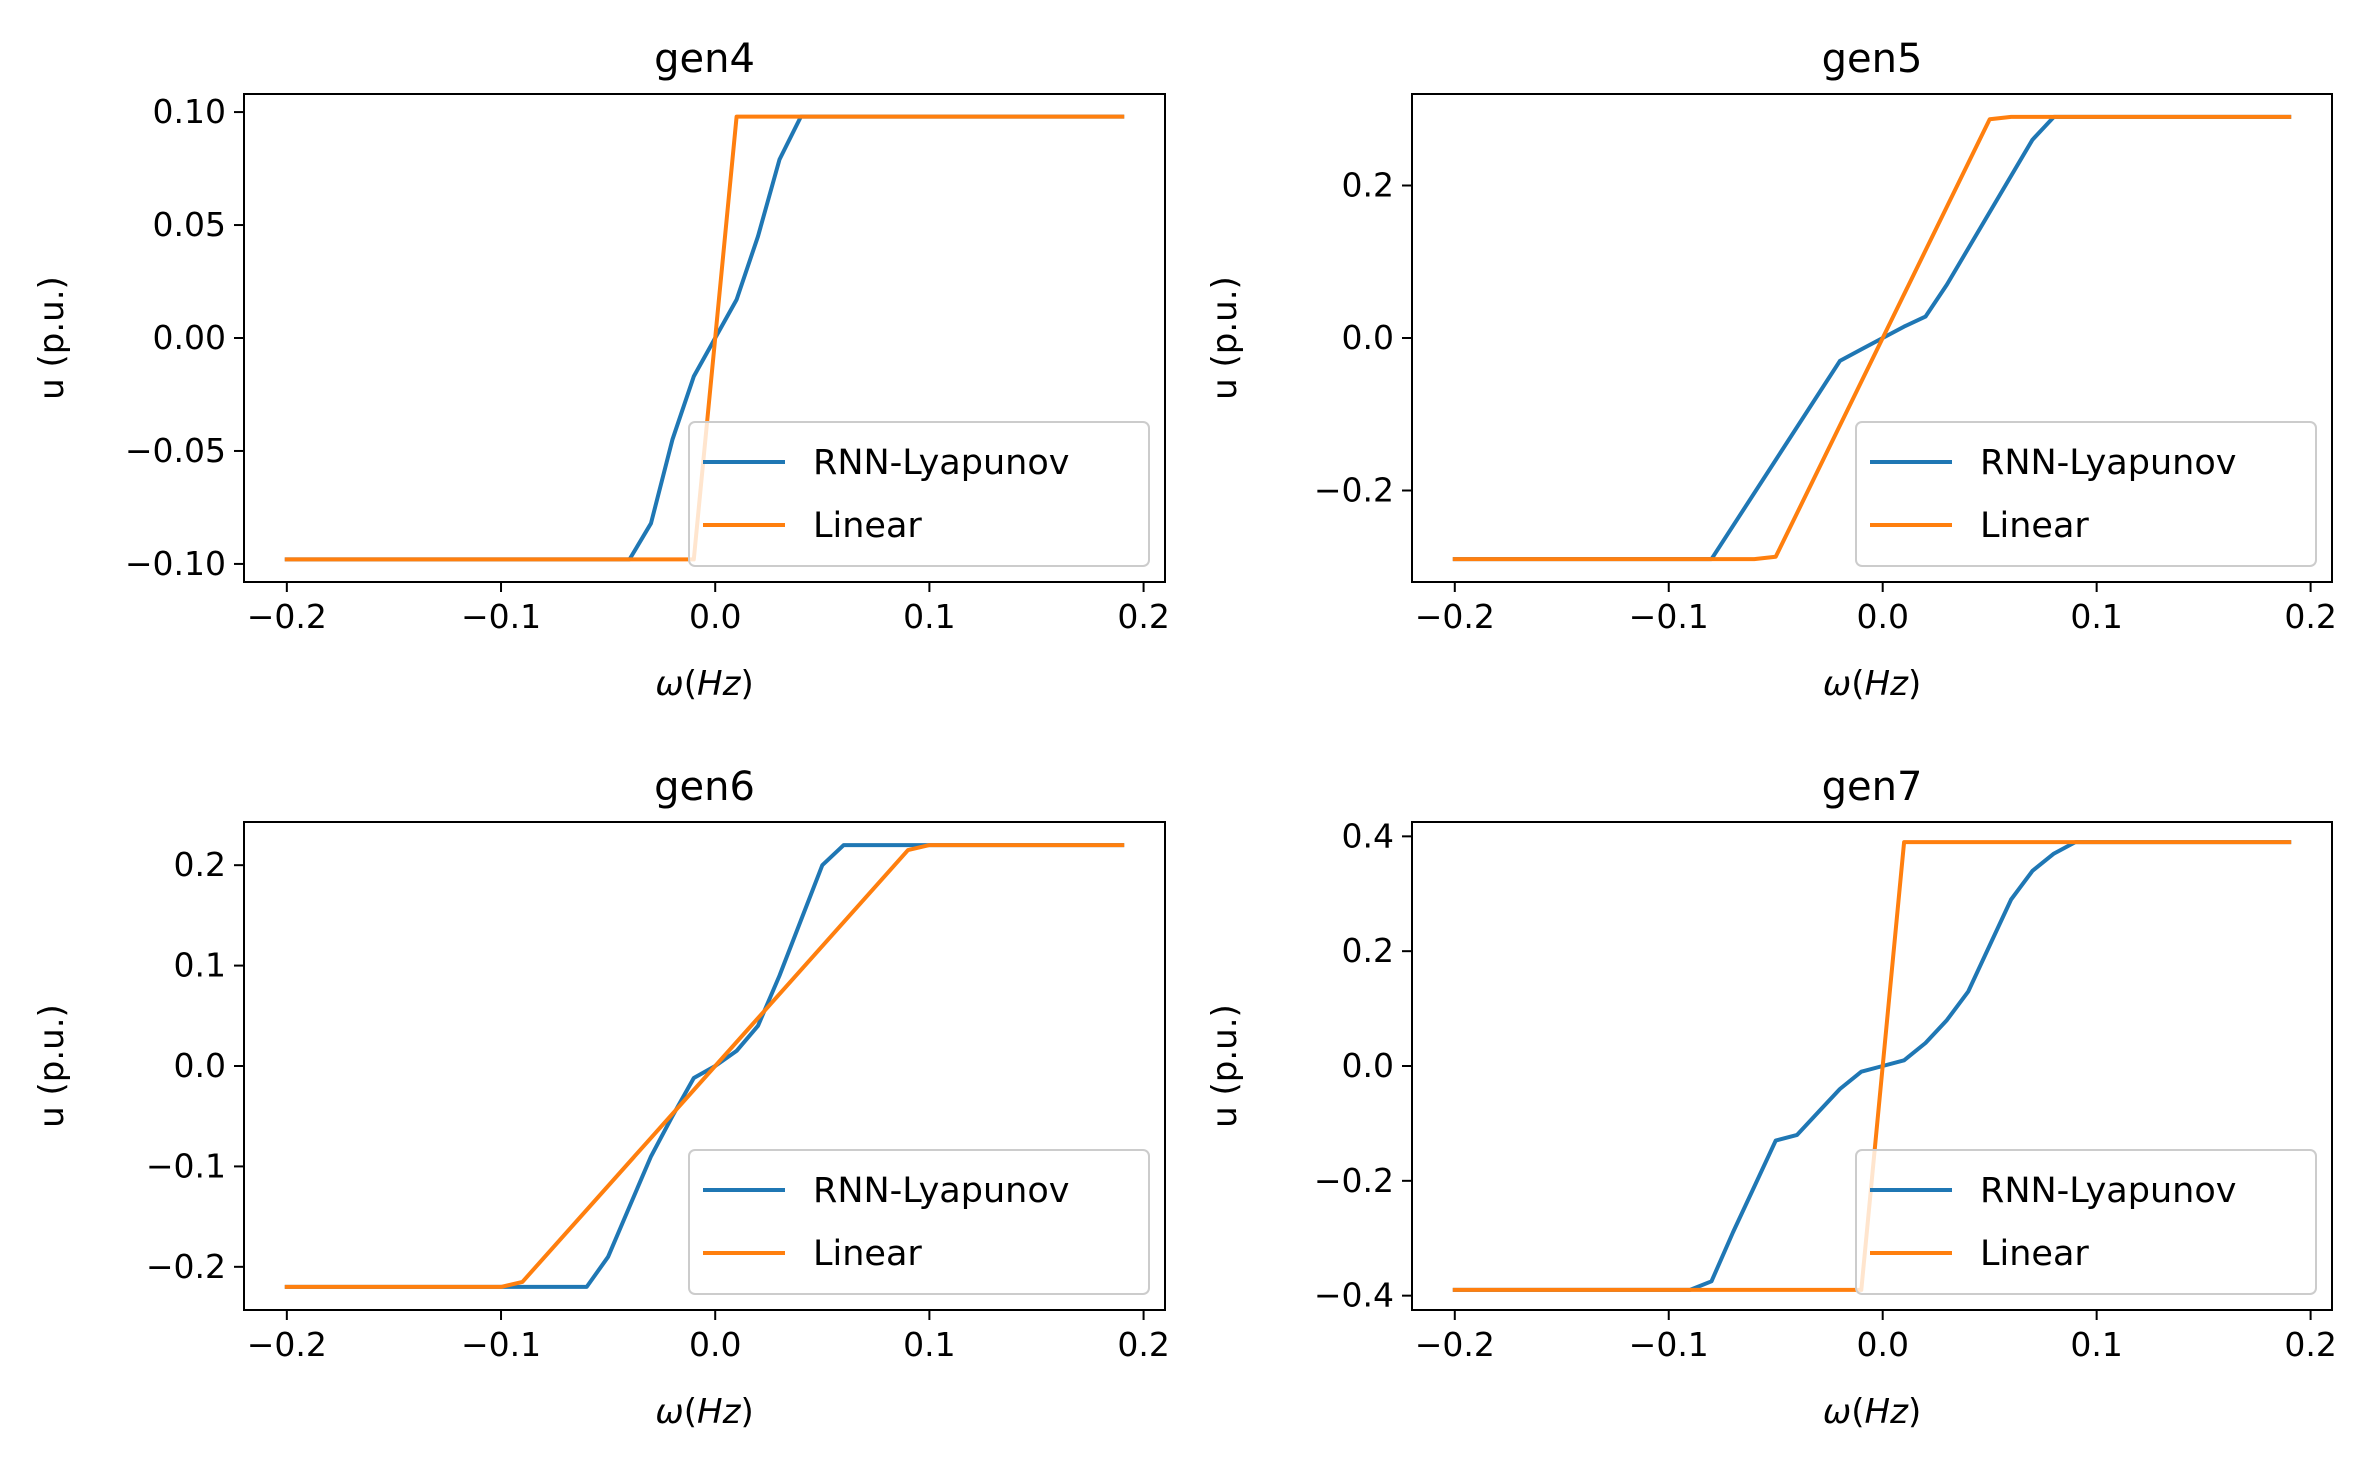 This screenshot has width=2368, height=1467. What do you see at coordinates (186, 1165) in the screenshot?
I see `y-tick-label: −0.1` at bounding box center [186, 1165].